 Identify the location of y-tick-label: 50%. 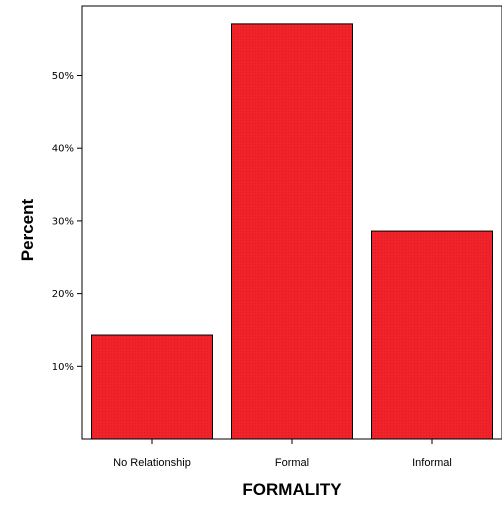
(63, 76).